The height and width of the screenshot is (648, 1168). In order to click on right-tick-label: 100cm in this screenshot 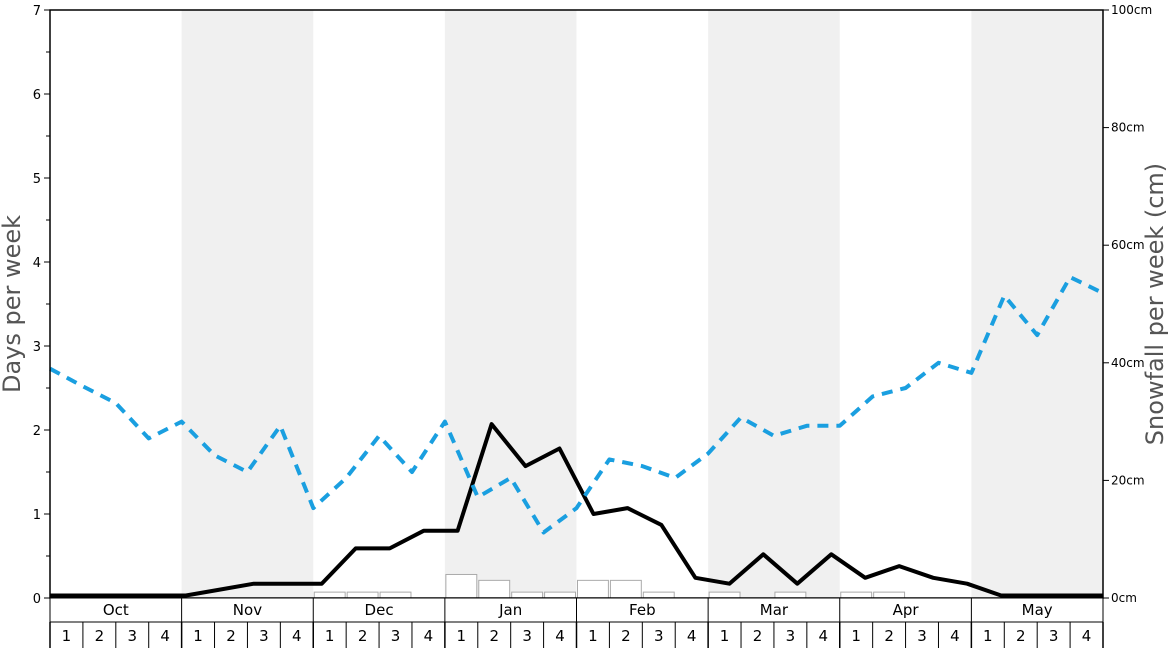, I will do `click(1131, 10)`.